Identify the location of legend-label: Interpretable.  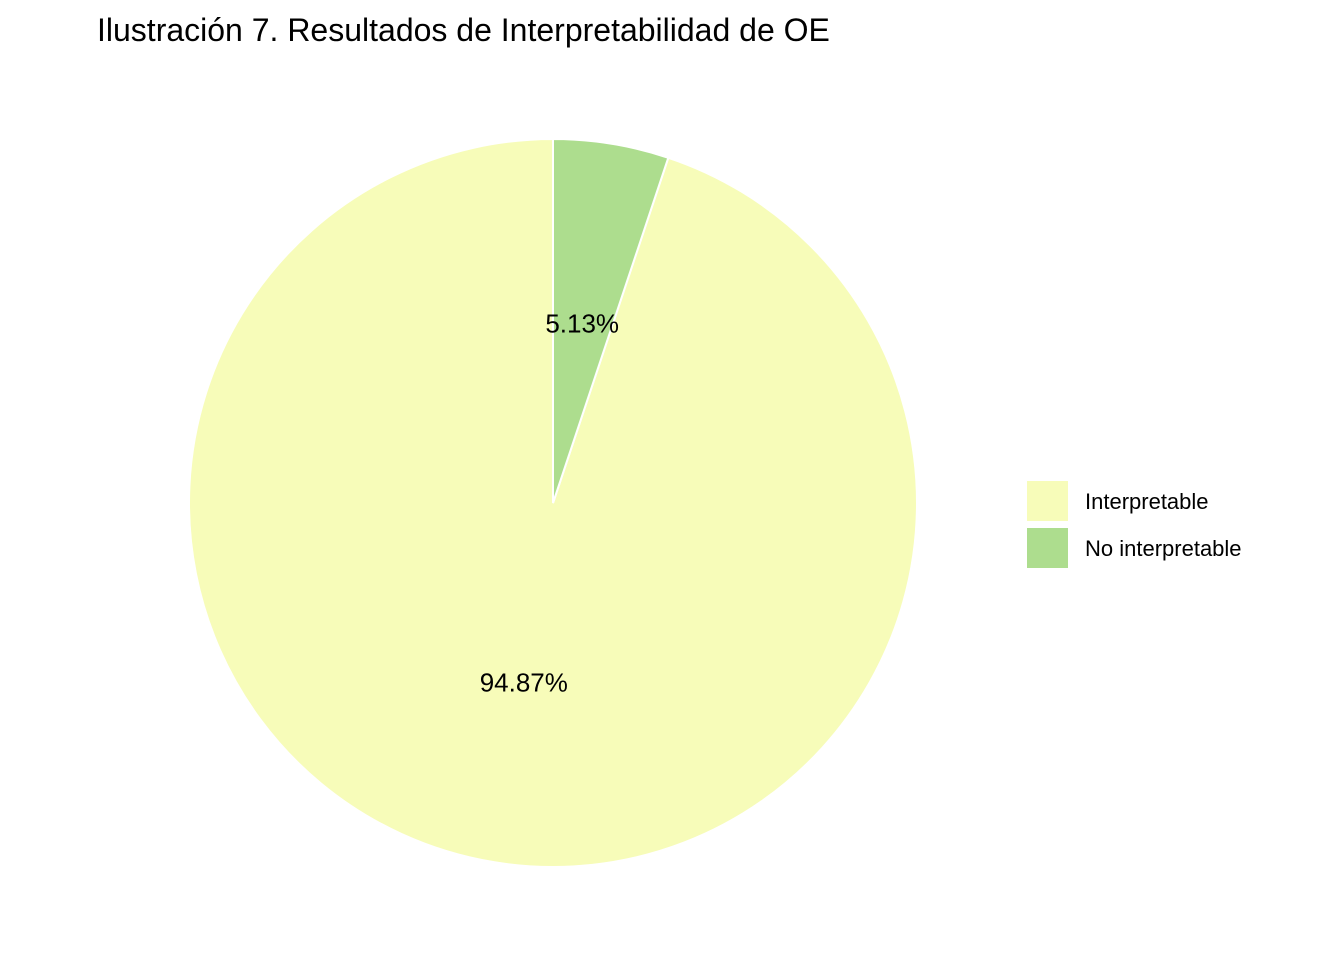
(1147, 501).